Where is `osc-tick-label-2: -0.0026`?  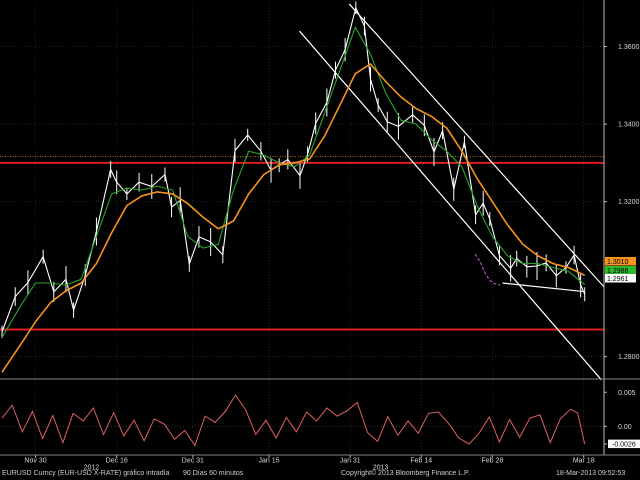
osc-tick-label-2: -0.0026 is located at coordinates (624, 445).